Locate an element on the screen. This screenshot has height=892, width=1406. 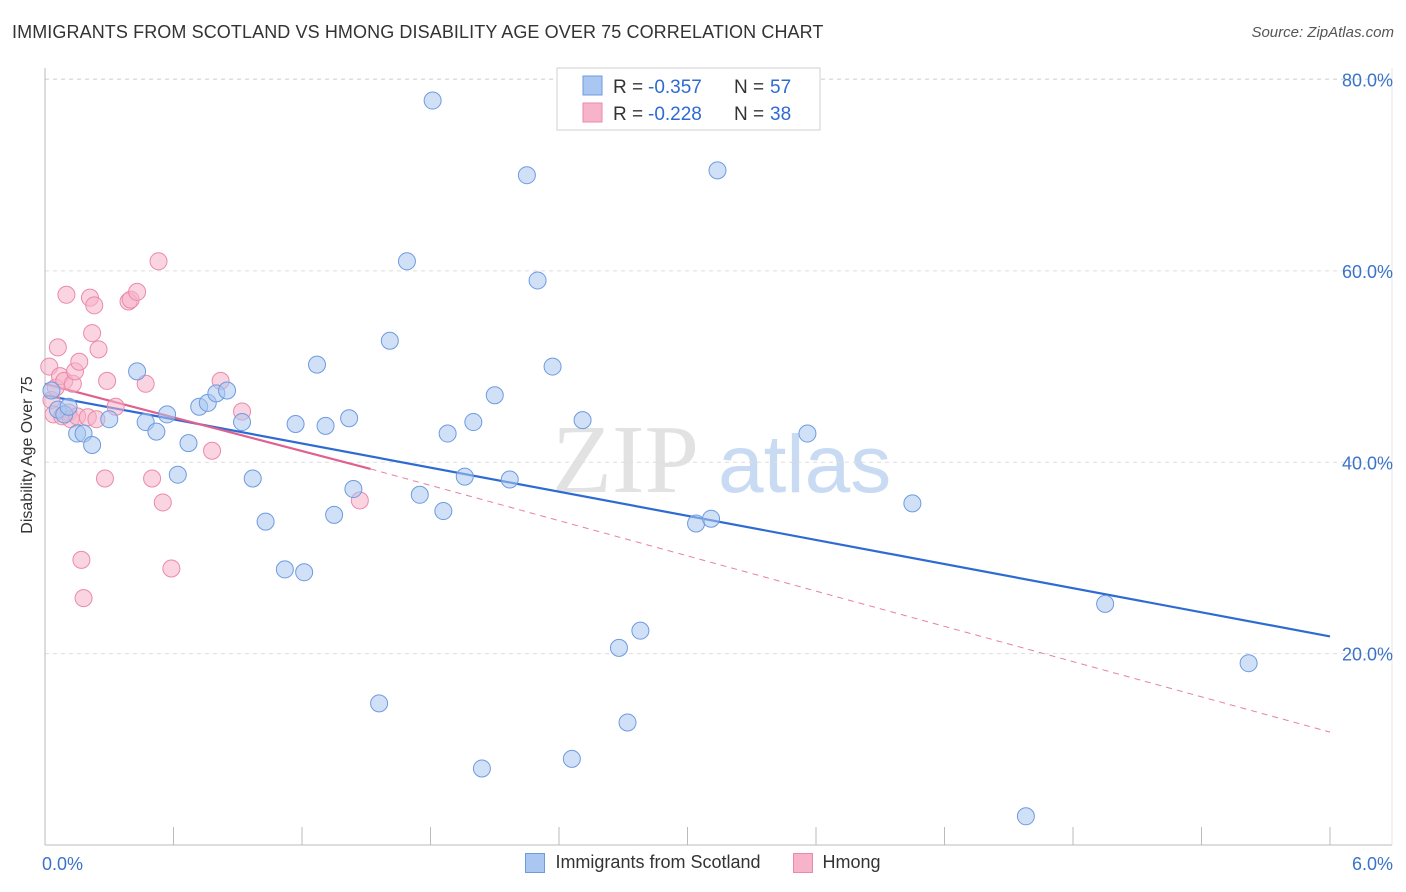
legend-n-label-hmong: N = is located at coordinates (749, 114).